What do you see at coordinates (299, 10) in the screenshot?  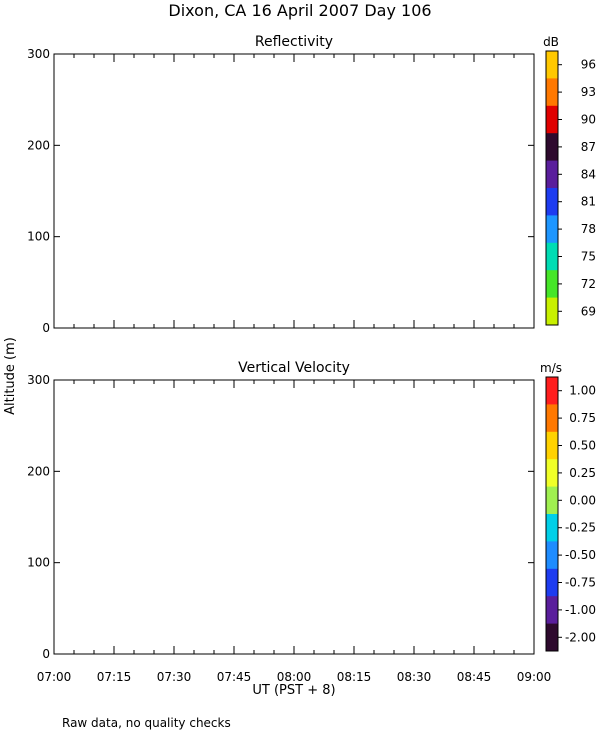 I see `figure-title: Dixon, CA 16 April 2007 Day 106` at bounding box center [299, 10].